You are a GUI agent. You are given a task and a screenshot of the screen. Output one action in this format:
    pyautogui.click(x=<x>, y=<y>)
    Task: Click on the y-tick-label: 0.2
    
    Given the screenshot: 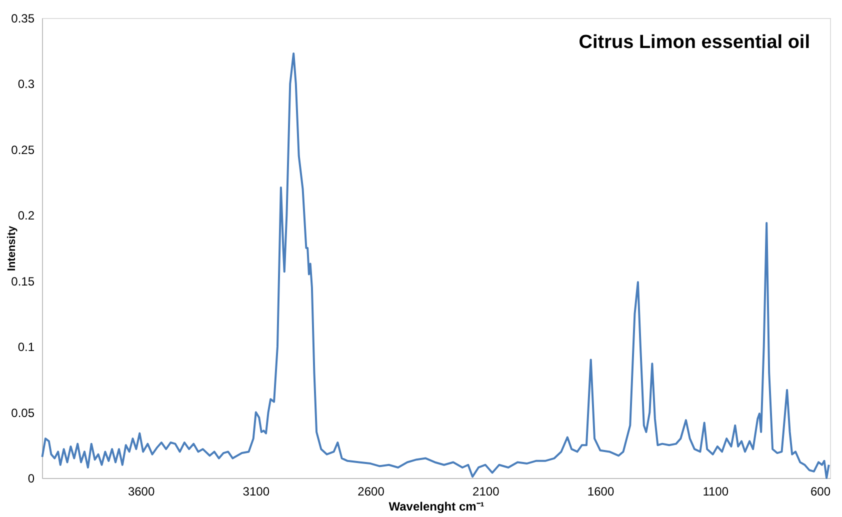 What is the action you would take?
    pyautogui.click(x=26, y=215)
    